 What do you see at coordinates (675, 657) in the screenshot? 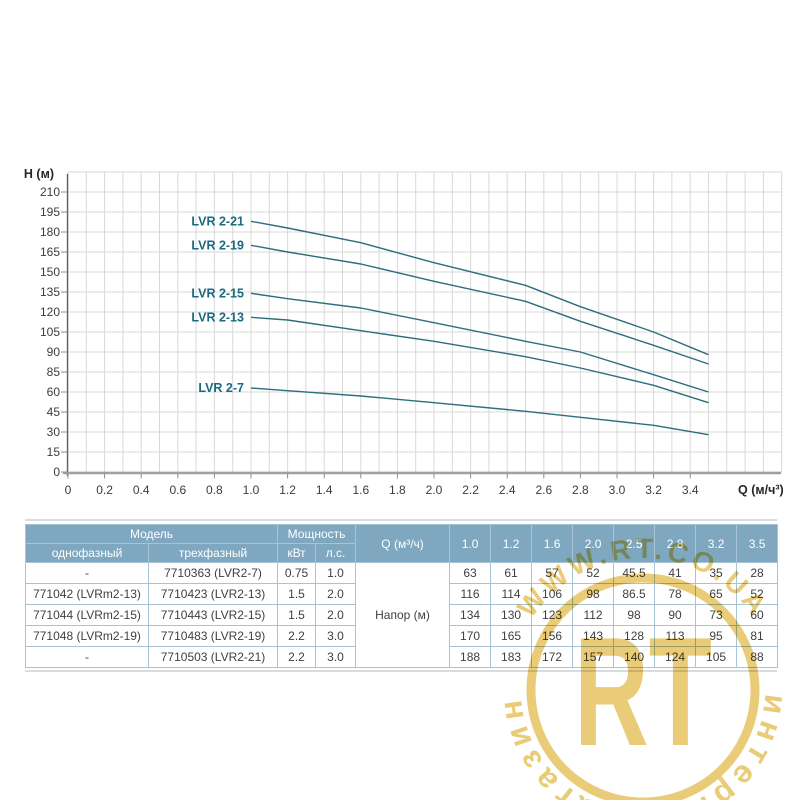
I see `cell-head-value: 124` at bounding box center [675, 657].